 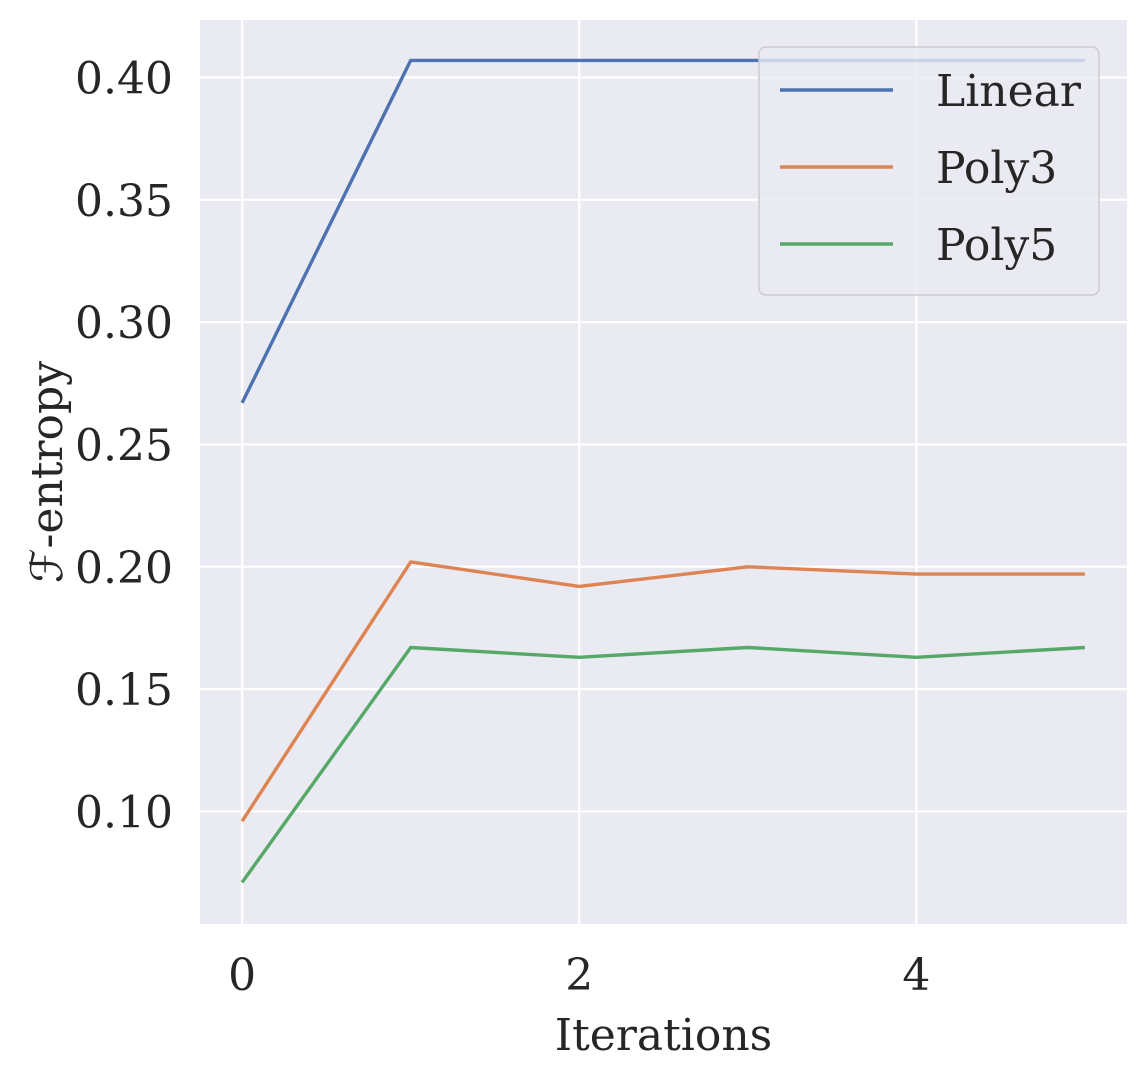 I want to click on legend-label-poly5: Poly5, so click(x=996, y=245).